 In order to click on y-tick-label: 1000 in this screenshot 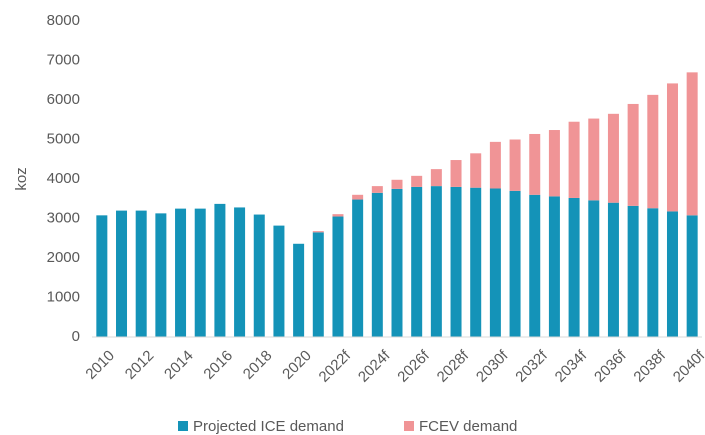, I will do `click(63, 296)`.